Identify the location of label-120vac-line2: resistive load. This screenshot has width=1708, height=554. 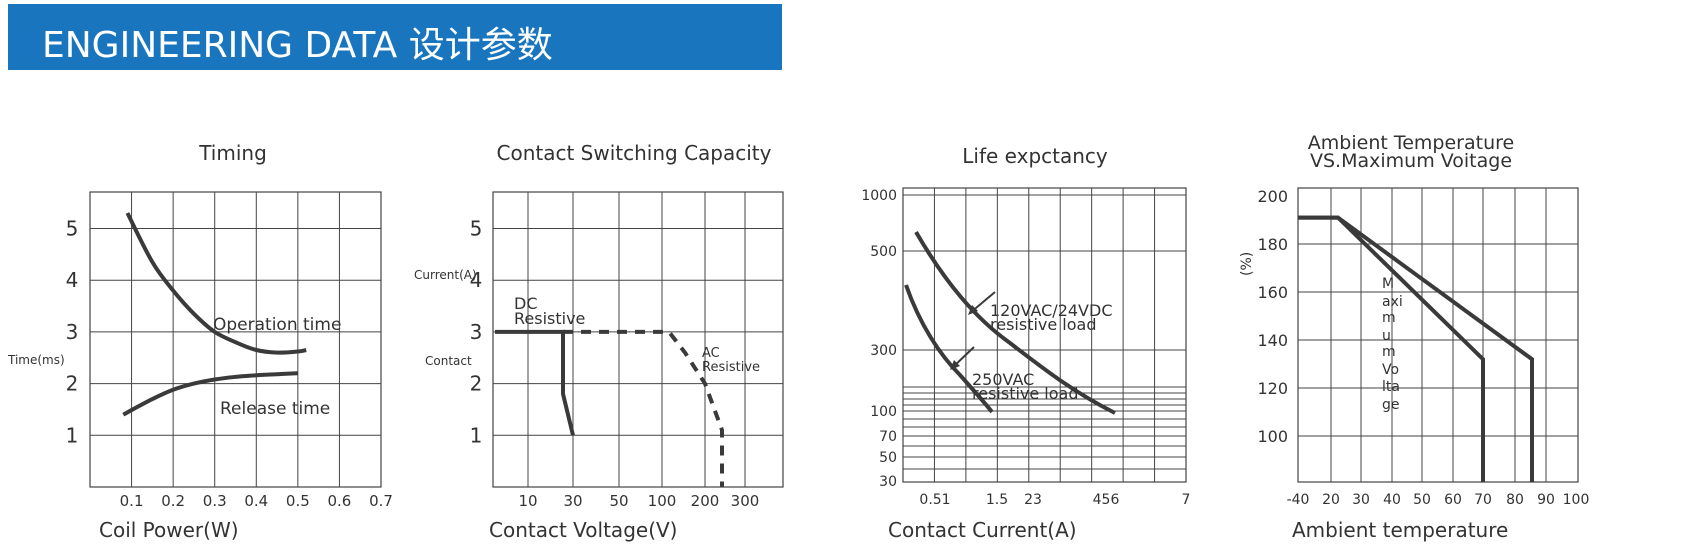
(1043, 324).